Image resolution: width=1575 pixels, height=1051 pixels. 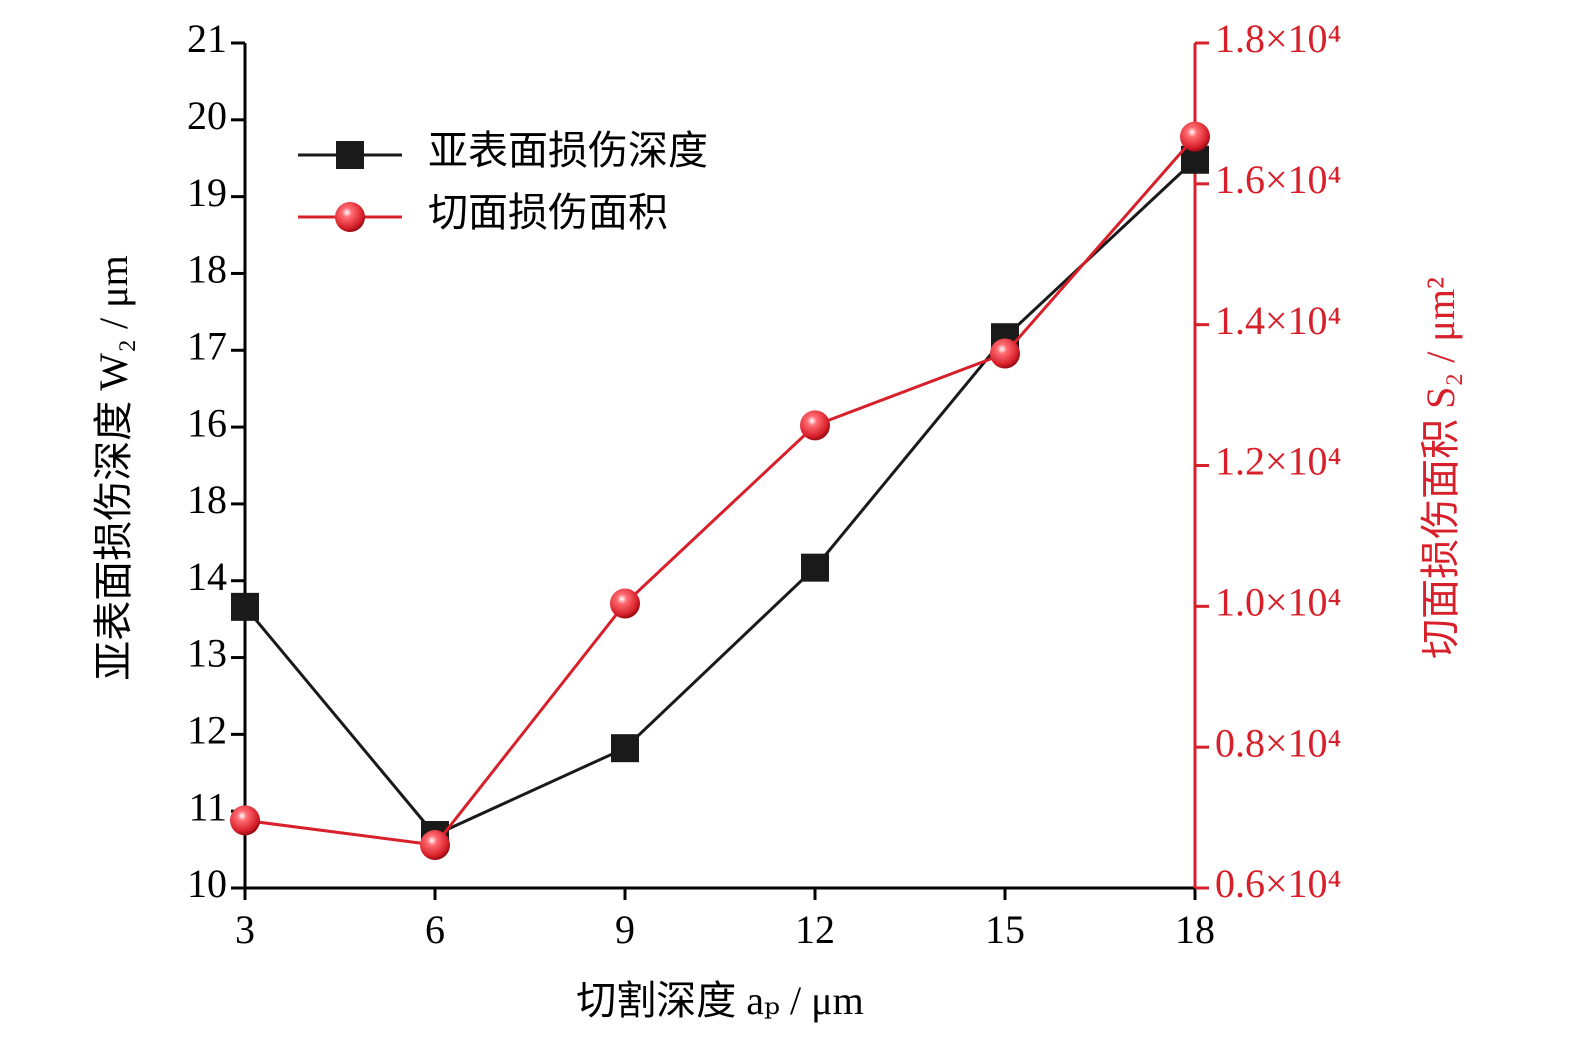 I want to click on x-tick-label: 18, so click(x=1195, y=929).